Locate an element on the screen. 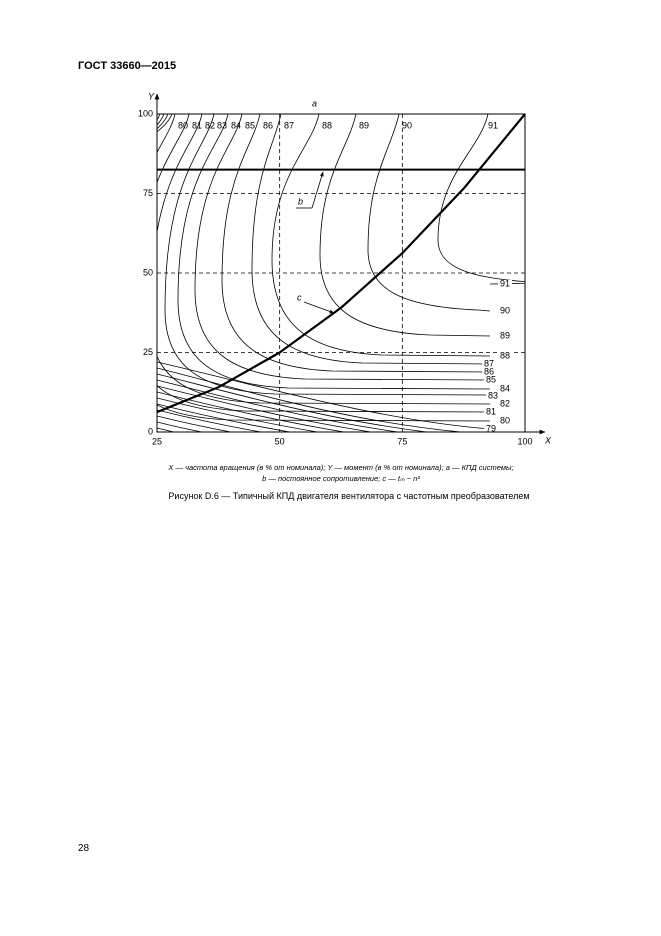 The height and width of the screenshot is (936, 661). y-tick-label: 25 is located at coordinates (148, 352).